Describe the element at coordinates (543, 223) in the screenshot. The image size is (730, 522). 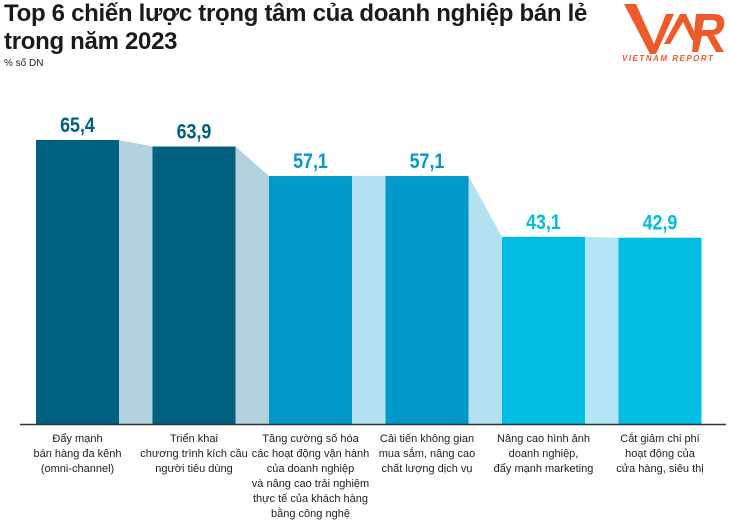
I see `value-label: 43,1` at that location.